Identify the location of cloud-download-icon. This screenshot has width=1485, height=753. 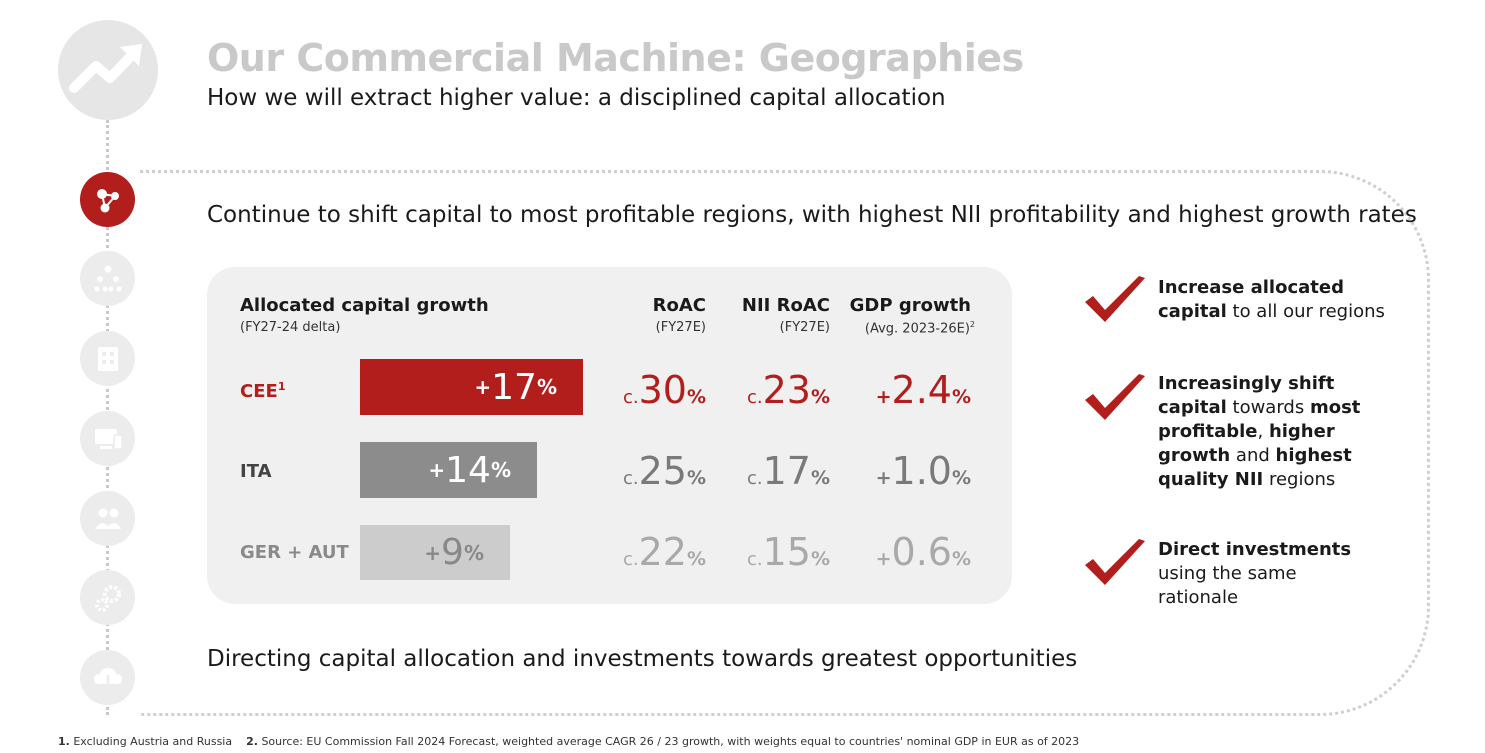
(107, 677).